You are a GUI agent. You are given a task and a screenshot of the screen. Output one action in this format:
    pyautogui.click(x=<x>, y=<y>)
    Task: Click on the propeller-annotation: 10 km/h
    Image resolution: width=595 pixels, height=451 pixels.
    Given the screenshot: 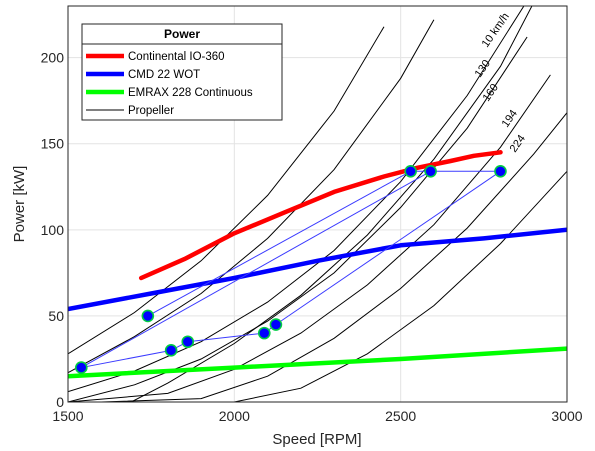 What is the action you would take?
    pyautogui.click(x=496, y=30)
    